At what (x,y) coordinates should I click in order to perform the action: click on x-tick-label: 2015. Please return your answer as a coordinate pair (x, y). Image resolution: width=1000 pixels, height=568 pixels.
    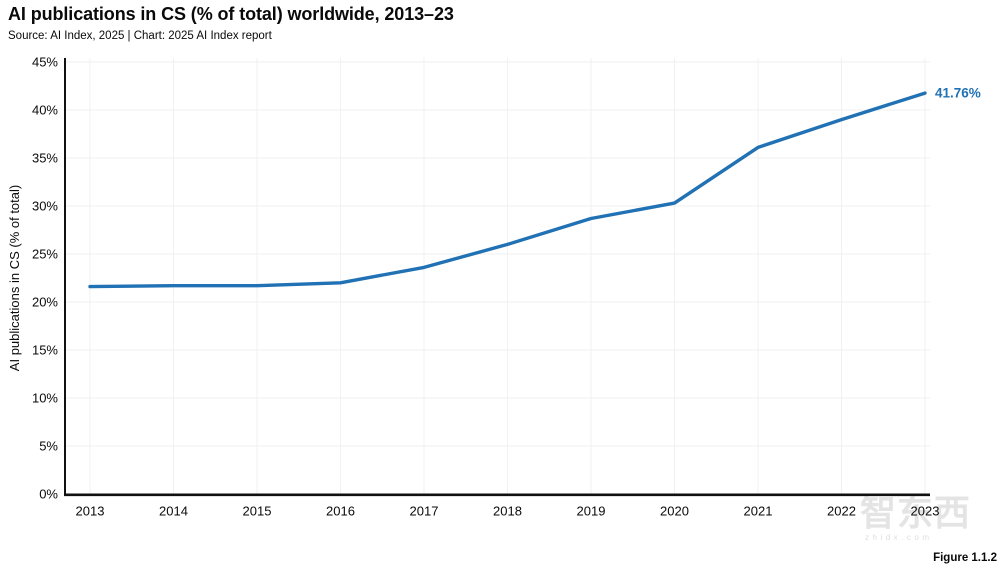
    Looking at the image, I should click on (257, 511).